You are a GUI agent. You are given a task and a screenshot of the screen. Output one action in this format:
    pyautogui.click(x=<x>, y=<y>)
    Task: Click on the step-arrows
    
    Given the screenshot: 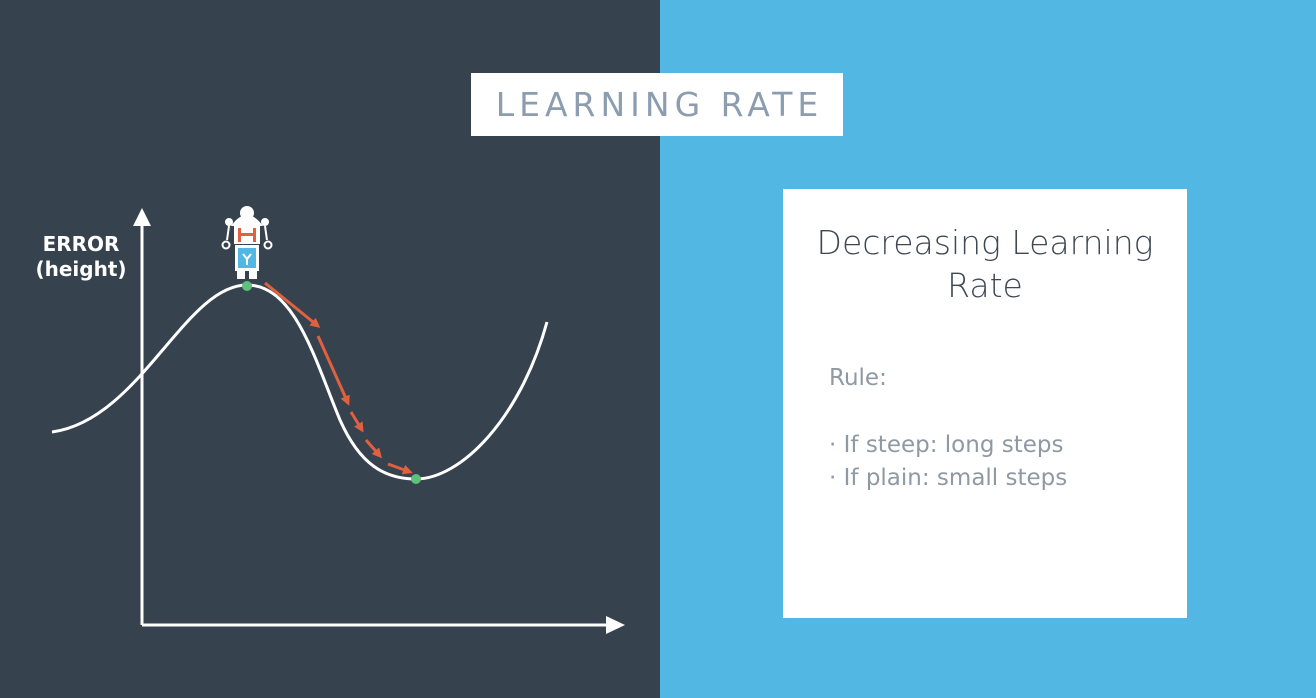 What is the action you would take?
    pyautogui.click(x=338, y=378)
    